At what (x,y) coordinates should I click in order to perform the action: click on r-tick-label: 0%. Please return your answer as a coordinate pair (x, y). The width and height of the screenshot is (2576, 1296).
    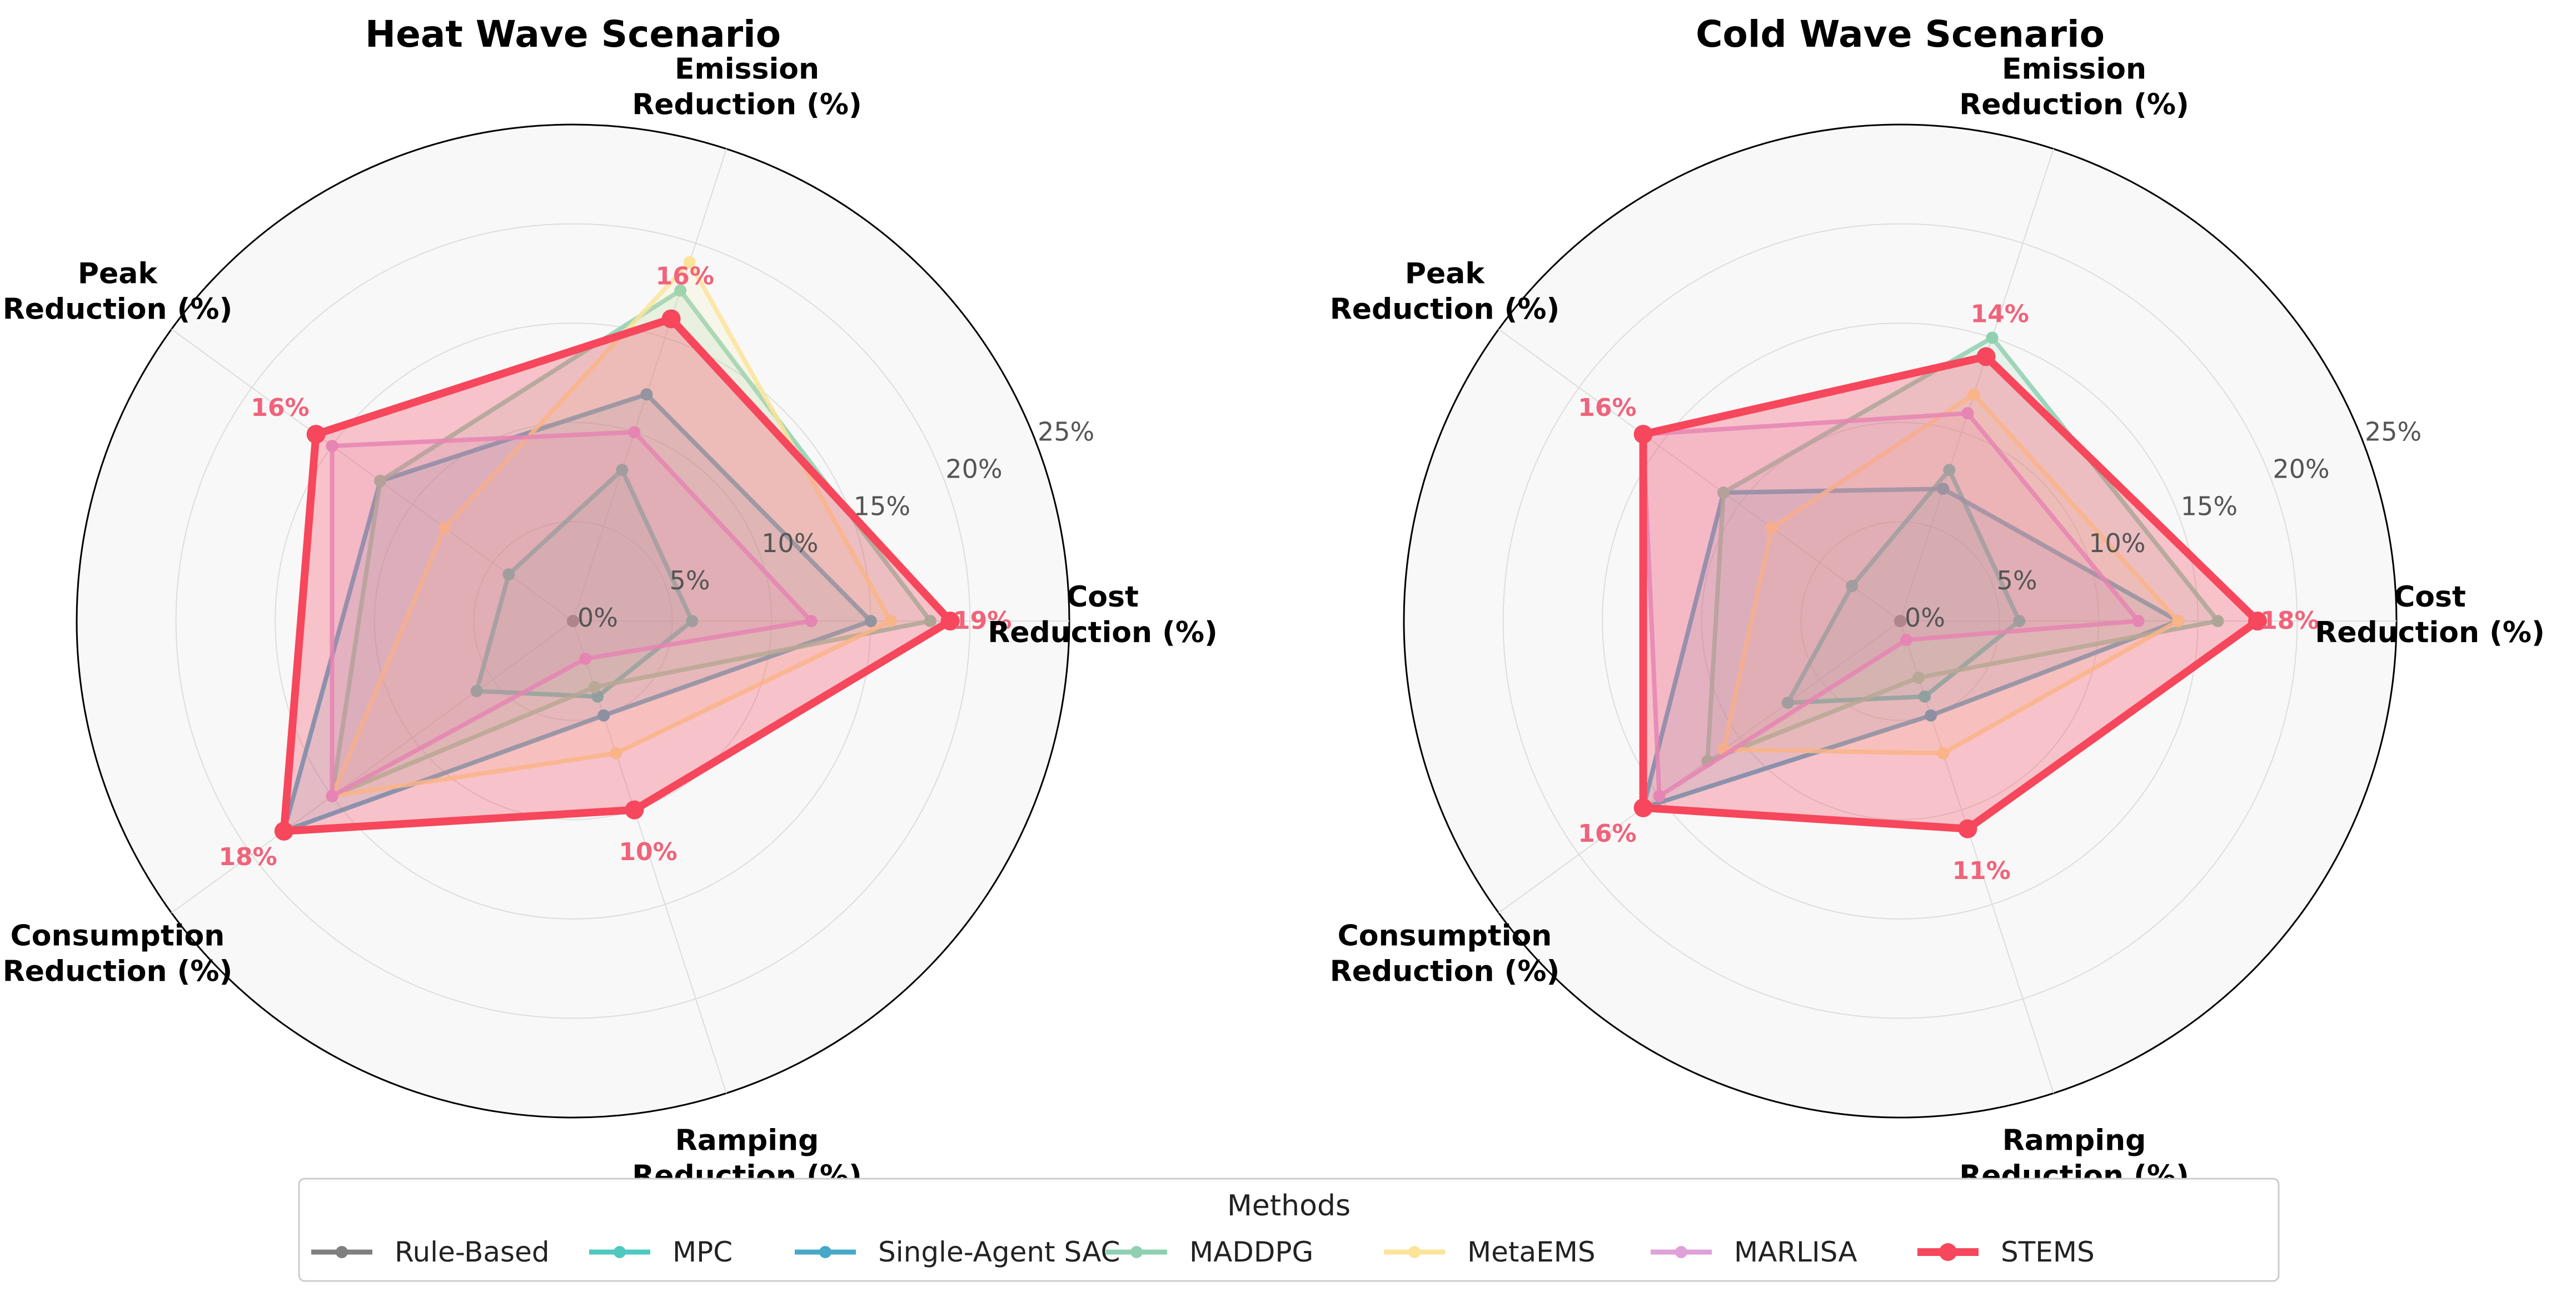
    Looking at the image, I should click on (1925, 618).